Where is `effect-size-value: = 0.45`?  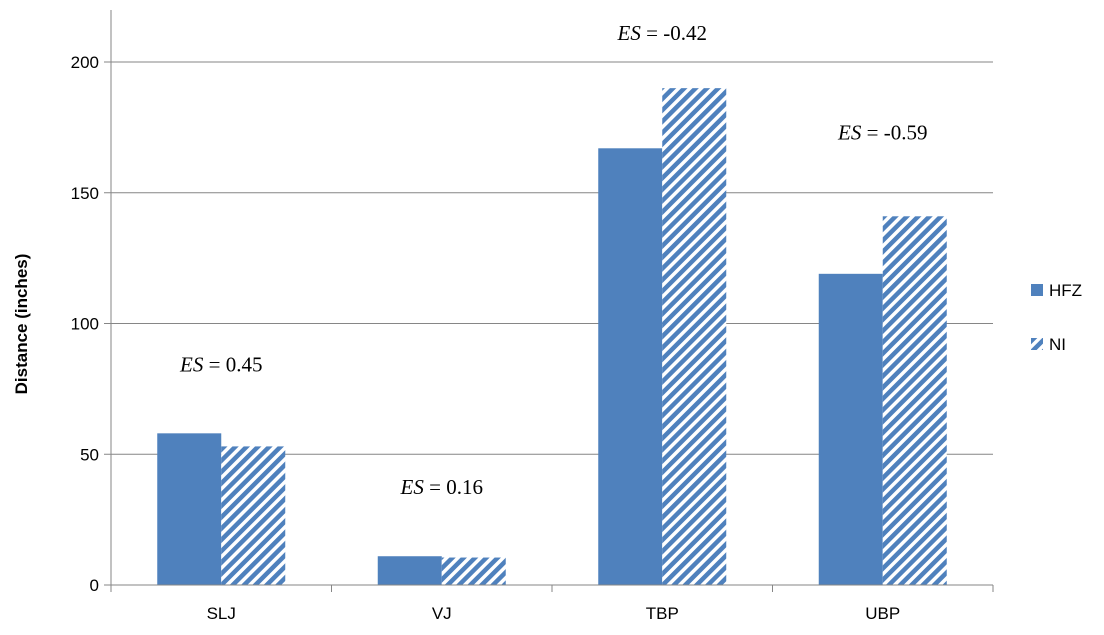
effect-size-value: = 0.45 is located at coordinates (232, 364).